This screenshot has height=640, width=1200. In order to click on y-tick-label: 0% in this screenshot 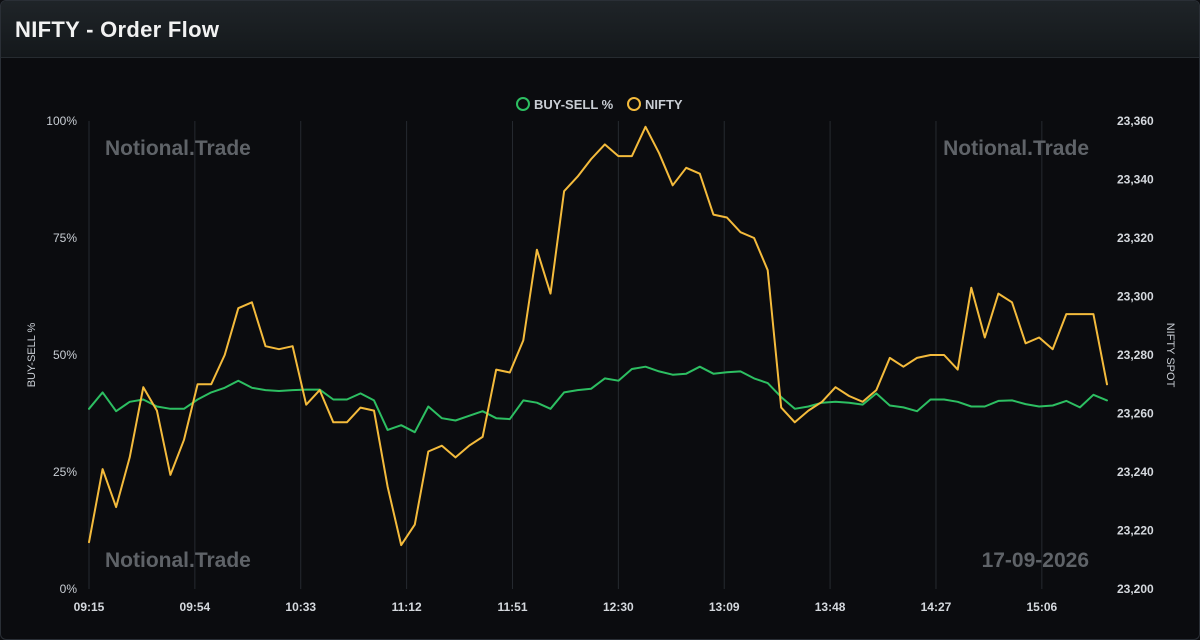, I will do `click(69, 589)`.